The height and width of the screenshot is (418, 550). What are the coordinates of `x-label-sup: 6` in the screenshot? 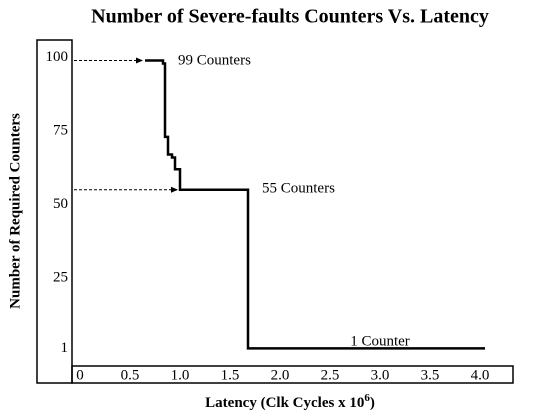 It's located at (367, 398).